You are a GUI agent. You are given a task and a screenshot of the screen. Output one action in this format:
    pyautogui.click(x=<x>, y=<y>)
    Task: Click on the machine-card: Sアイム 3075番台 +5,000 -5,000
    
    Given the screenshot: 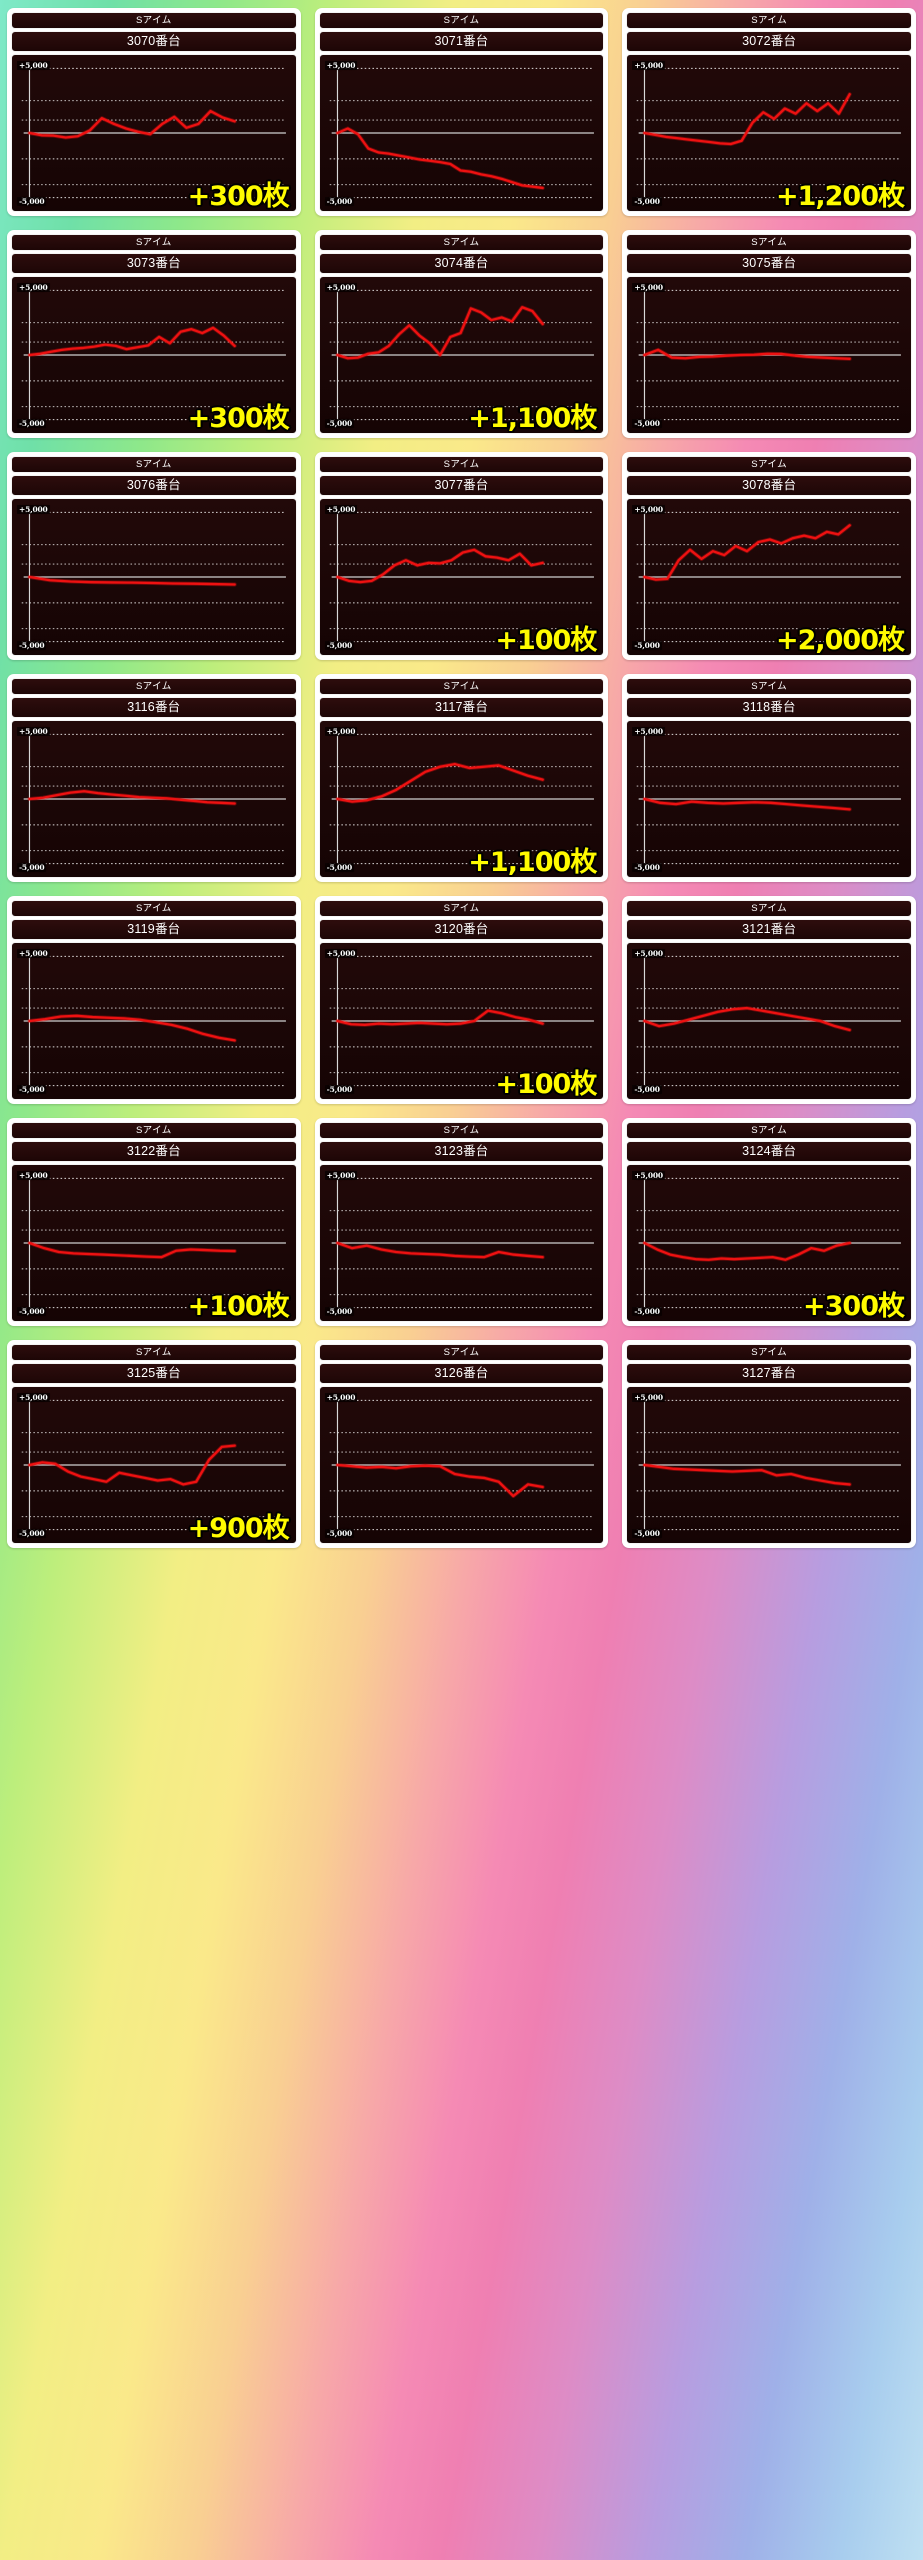 What is the action you would take?
    pyautogui.click(x=769, y=334)
    